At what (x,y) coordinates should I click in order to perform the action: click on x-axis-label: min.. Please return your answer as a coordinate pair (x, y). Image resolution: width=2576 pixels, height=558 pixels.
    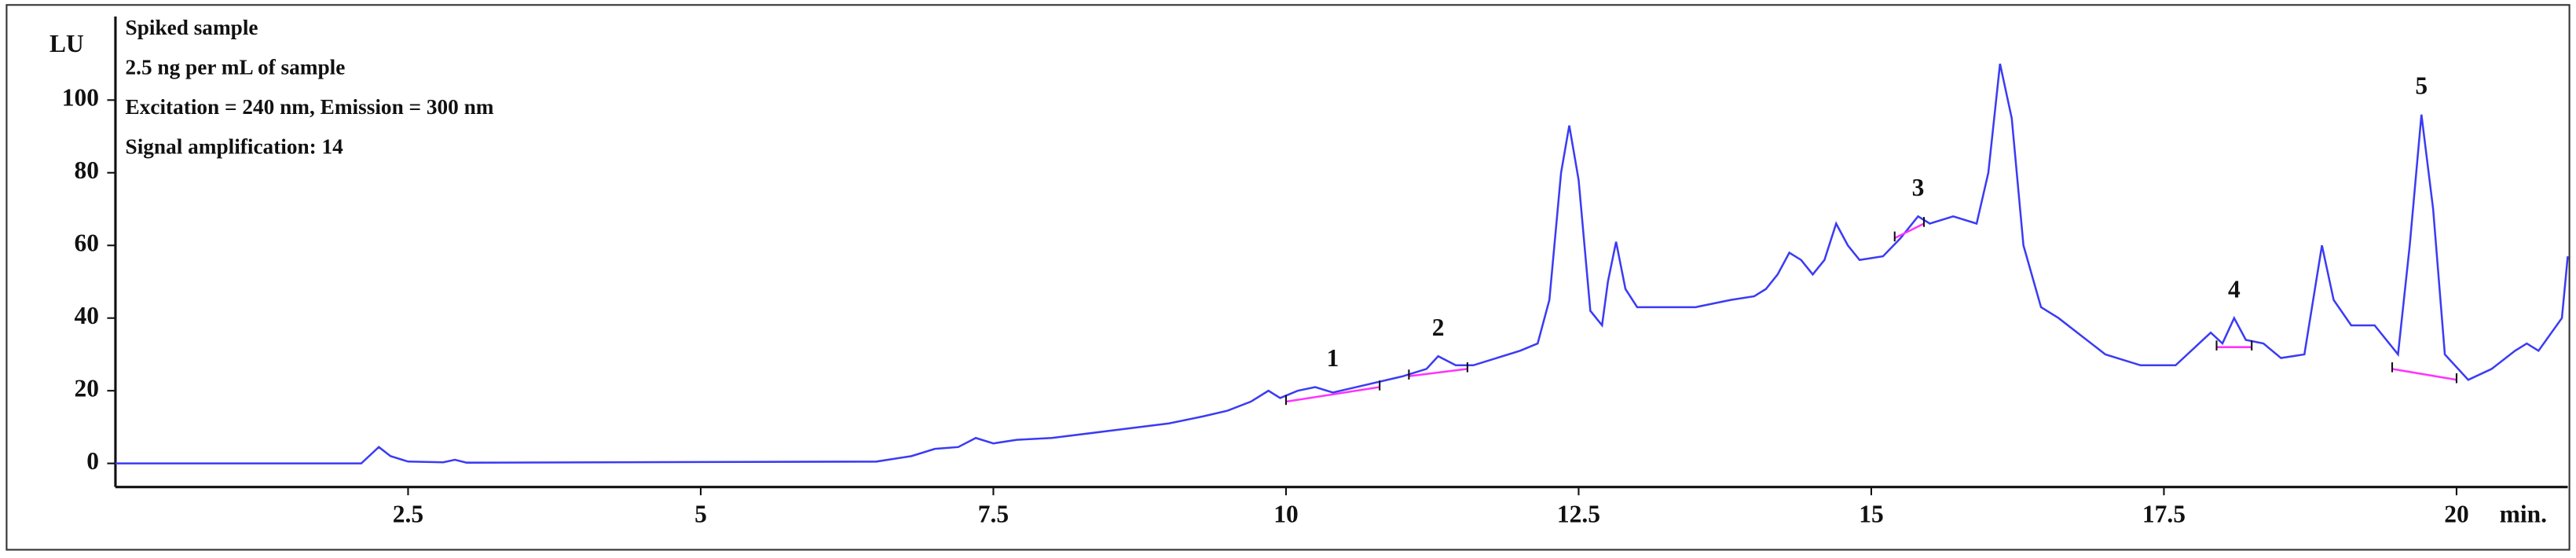
    Looking at the image, I should click on (2523, 514).